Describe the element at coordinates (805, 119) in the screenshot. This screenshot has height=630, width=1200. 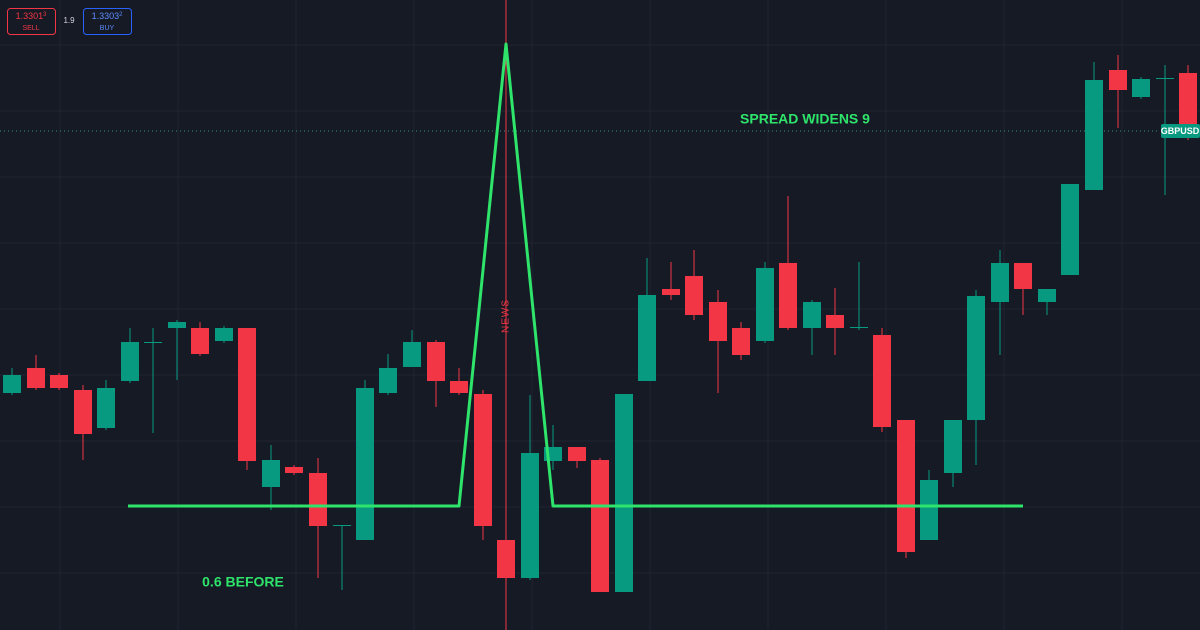
I see `spread-after-label: SPREAD WIDENS 9` at that location.